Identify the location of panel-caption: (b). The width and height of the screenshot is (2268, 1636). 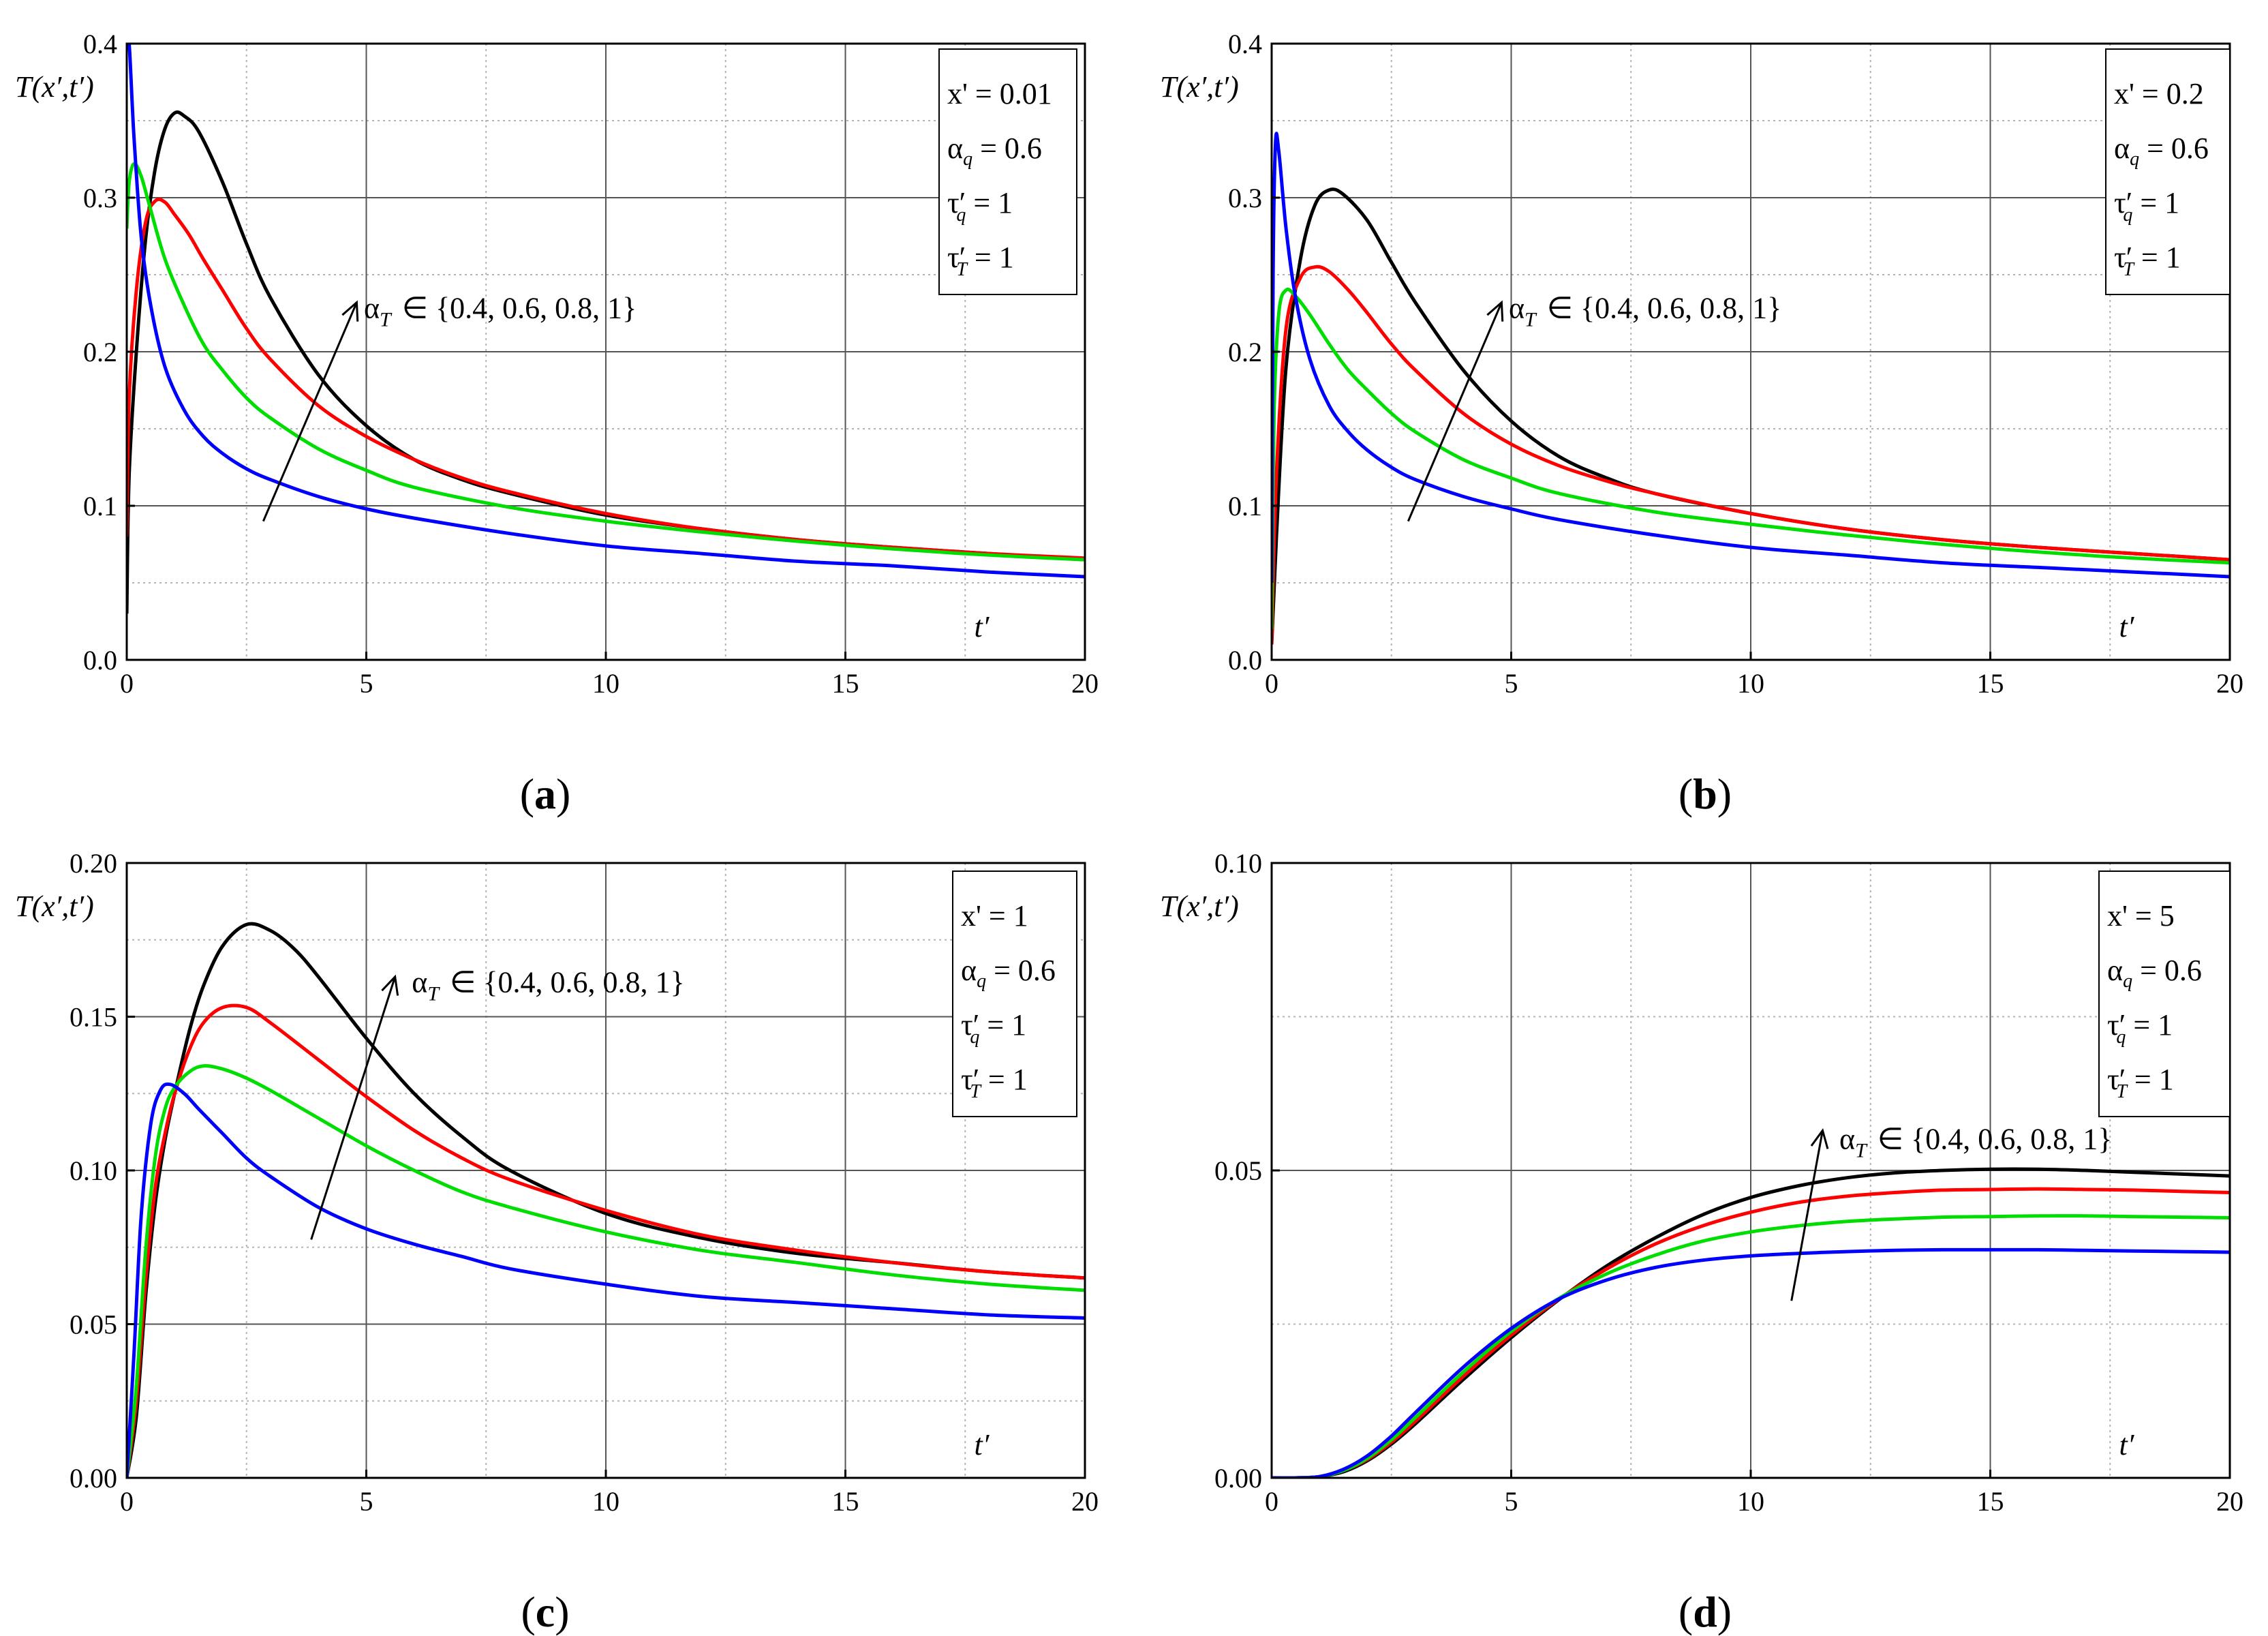
(1705, 794).